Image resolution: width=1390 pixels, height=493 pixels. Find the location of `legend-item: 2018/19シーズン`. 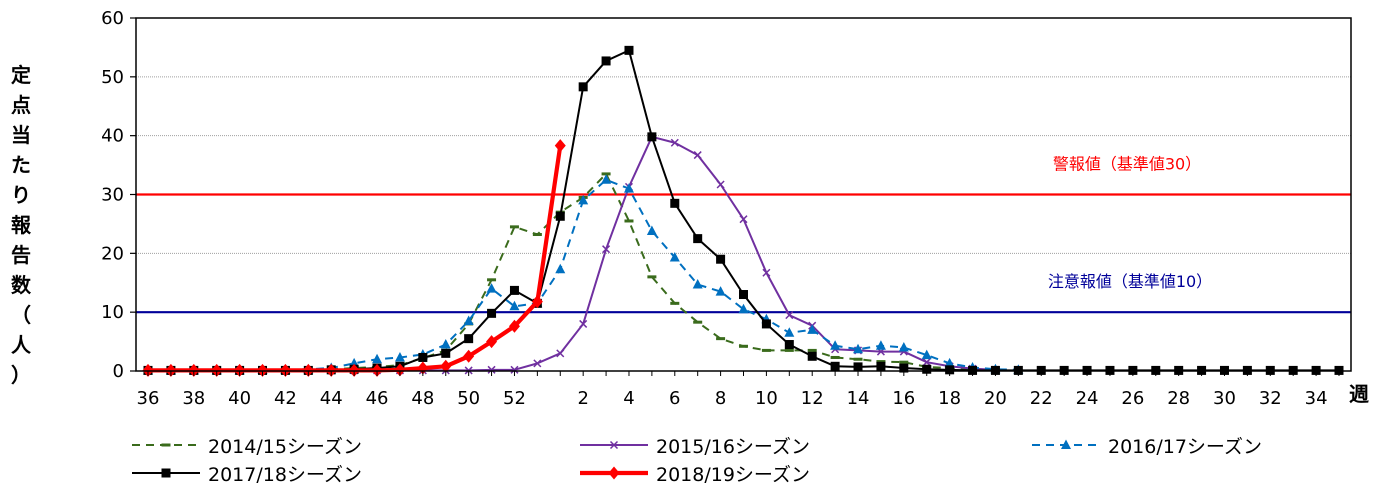

legend-item: 2018/19シーズン is located at coordinates (694, 473).